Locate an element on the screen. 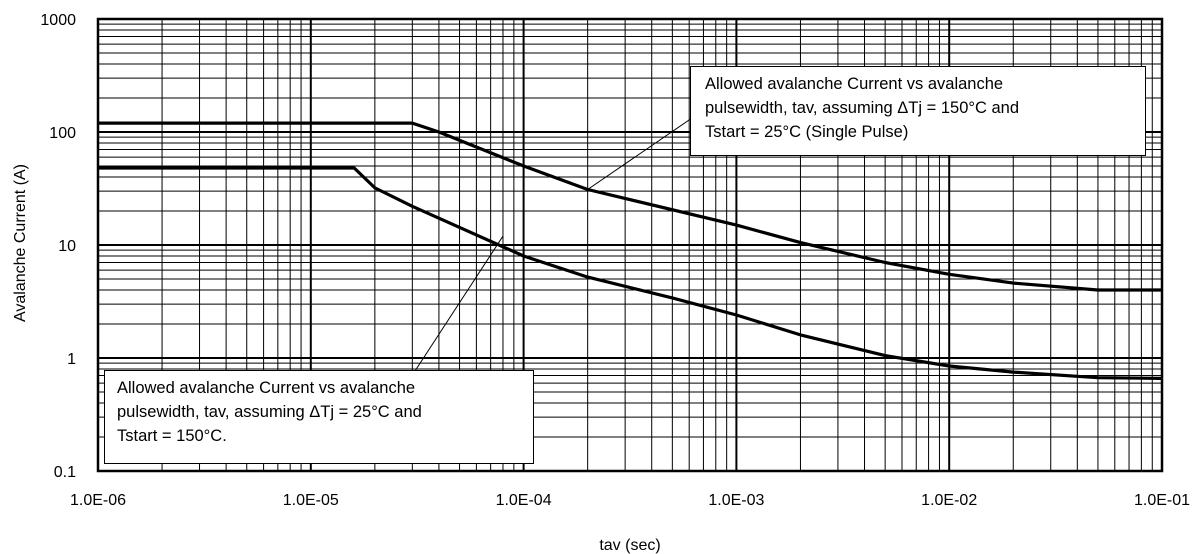 The image size is (1201, 554). y-tick-labels: 0.1 1 10 100 1000 is located at coordinates (58, 246).